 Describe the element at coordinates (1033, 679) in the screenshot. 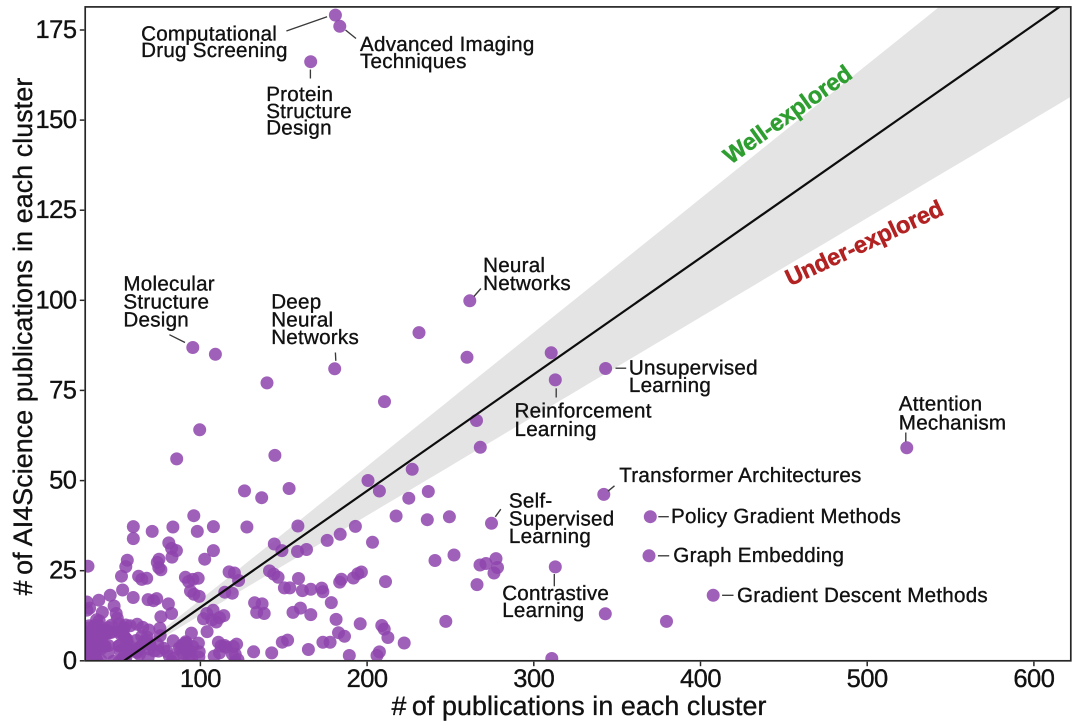

I see `svg-text: 600` at that location.